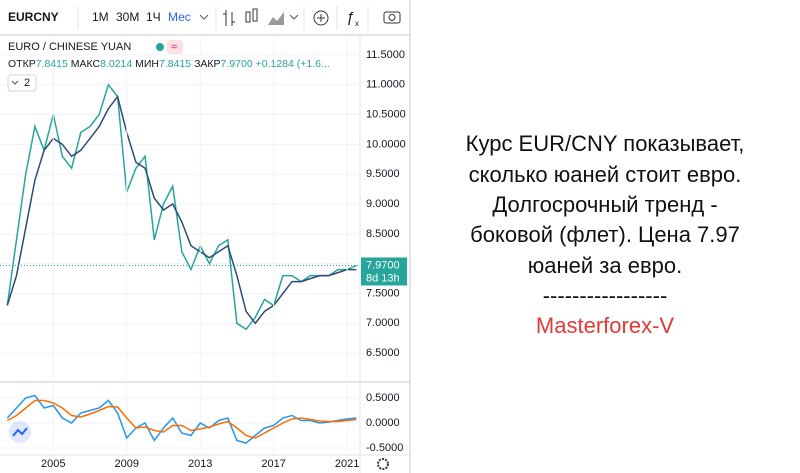  What do you see at coordinates (127, 17) in the screenshot?
I see `interval: 30М` at bounding box center [127, 17].